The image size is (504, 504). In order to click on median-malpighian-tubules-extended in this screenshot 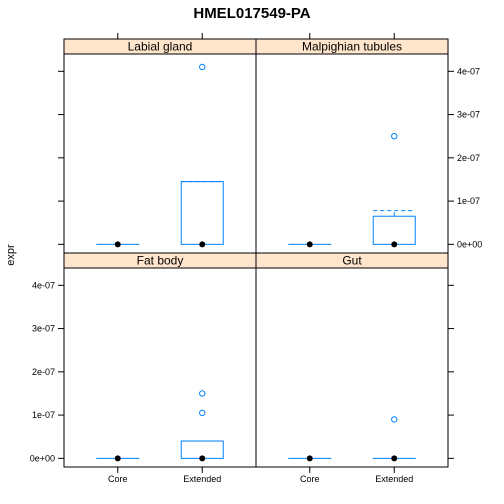, I will do `click(394, 244)`.